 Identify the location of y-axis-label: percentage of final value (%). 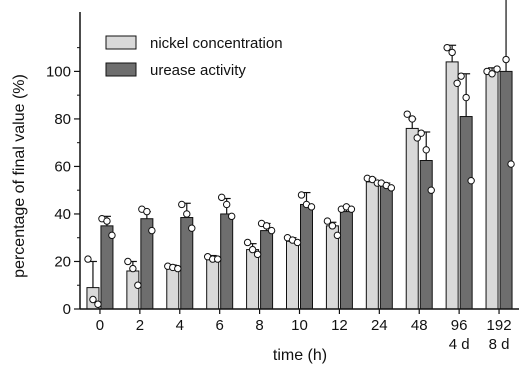
(19, 176).